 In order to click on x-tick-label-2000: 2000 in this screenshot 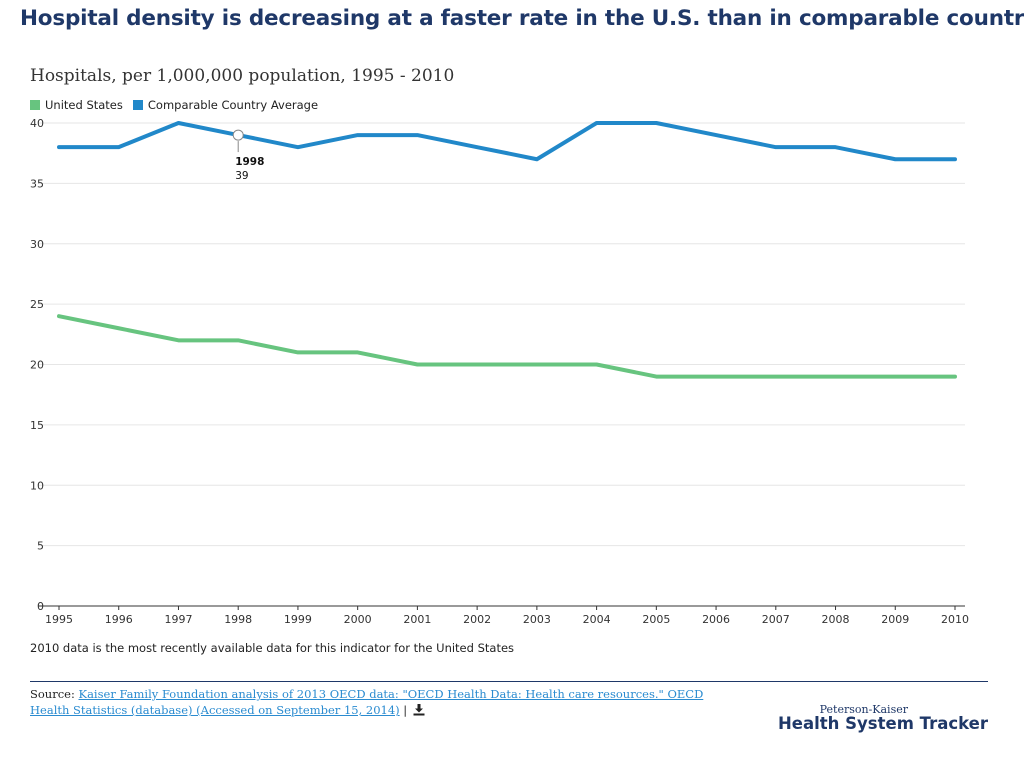, I will do `click(358, 619)`.